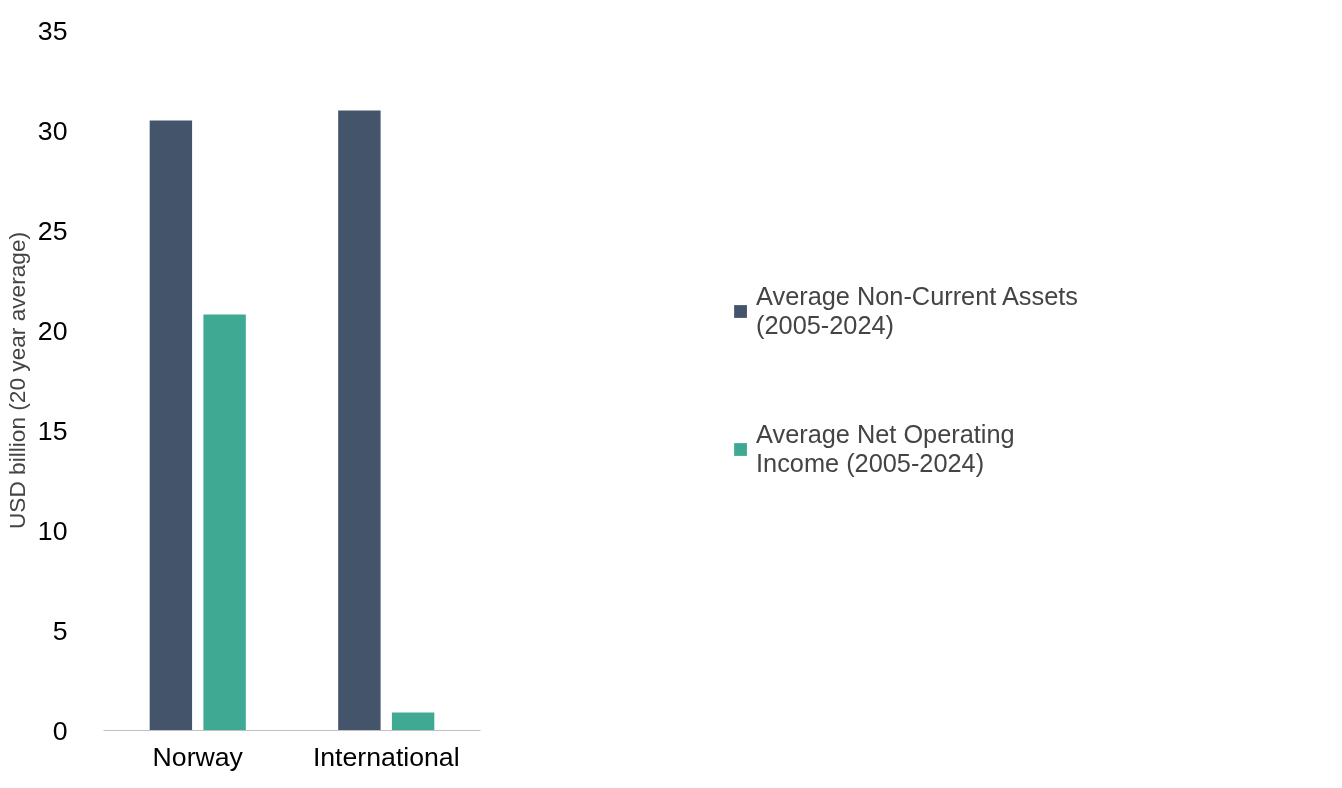  Describe the element at coordinates (52, 230) in the screenshot. I see `y-tick-label: 25` at that location.